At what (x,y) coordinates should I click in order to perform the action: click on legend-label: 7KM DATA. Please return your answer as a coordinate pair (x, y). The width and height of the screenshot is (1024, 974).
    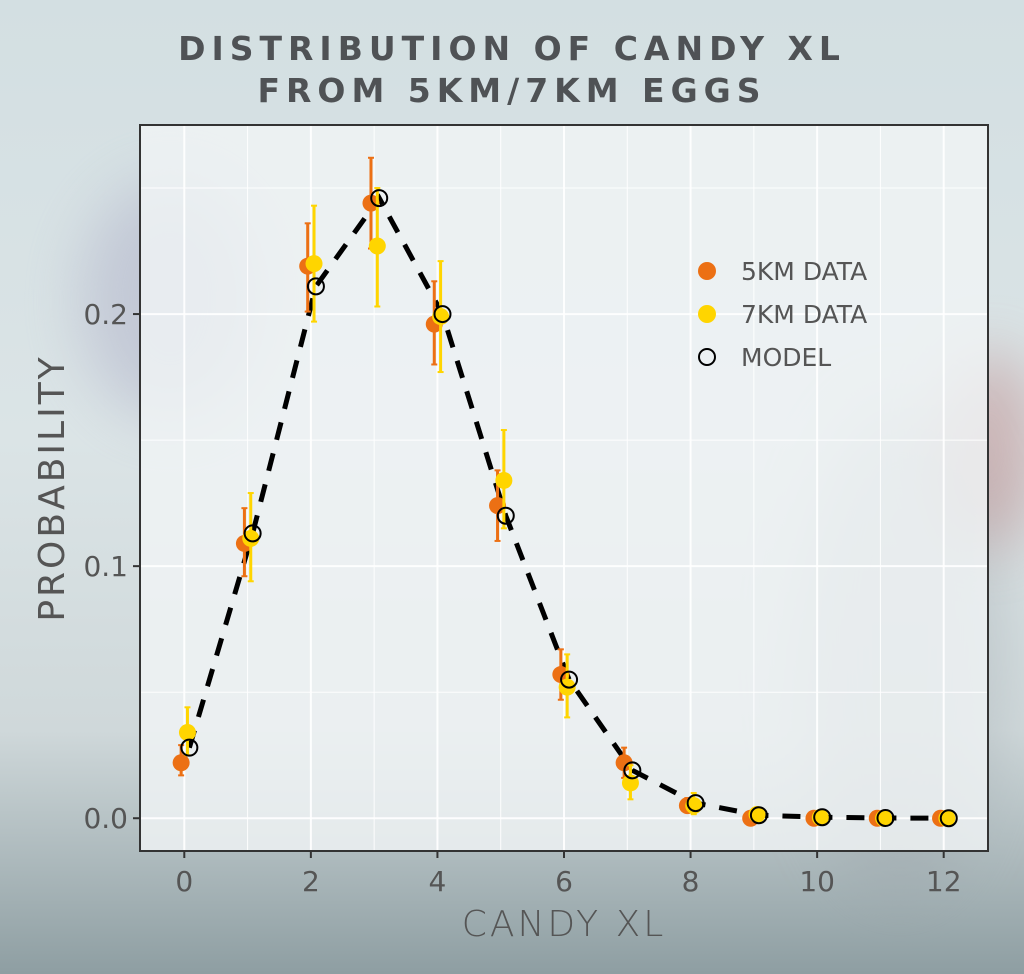
    Looking at the image, I should click on (804, 314).